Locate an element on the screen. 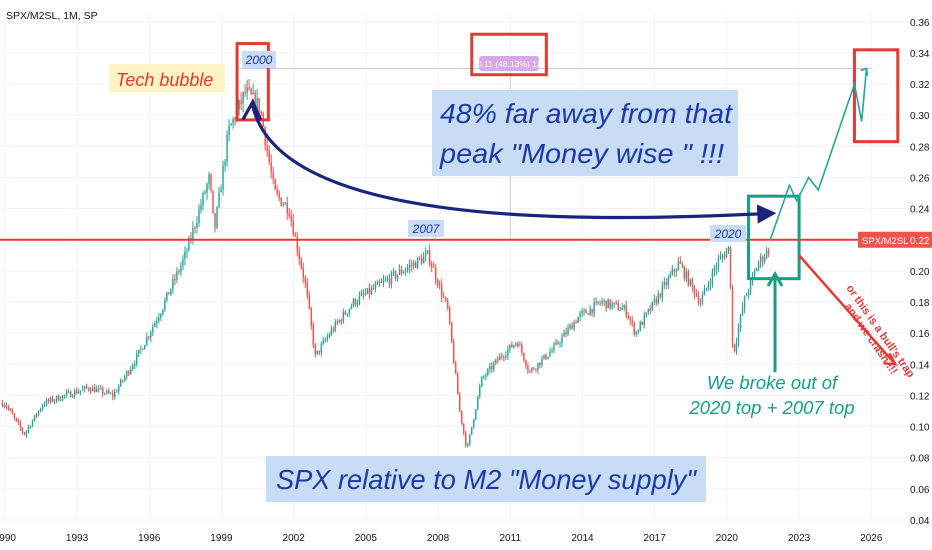  y-tick-label: 0.16 is located at coordinates (920, 334).